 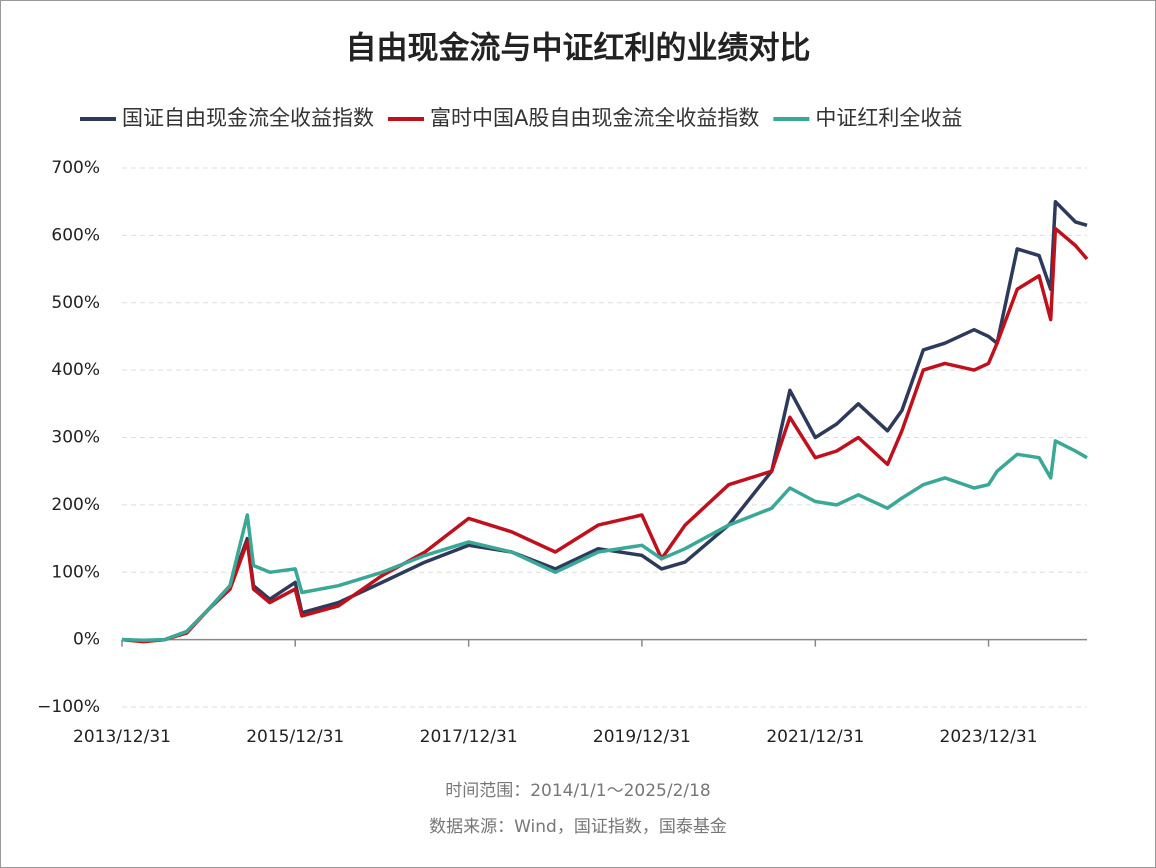 I want to click on x-tick-label: 2015/12/31, so click(x=295, y=737).